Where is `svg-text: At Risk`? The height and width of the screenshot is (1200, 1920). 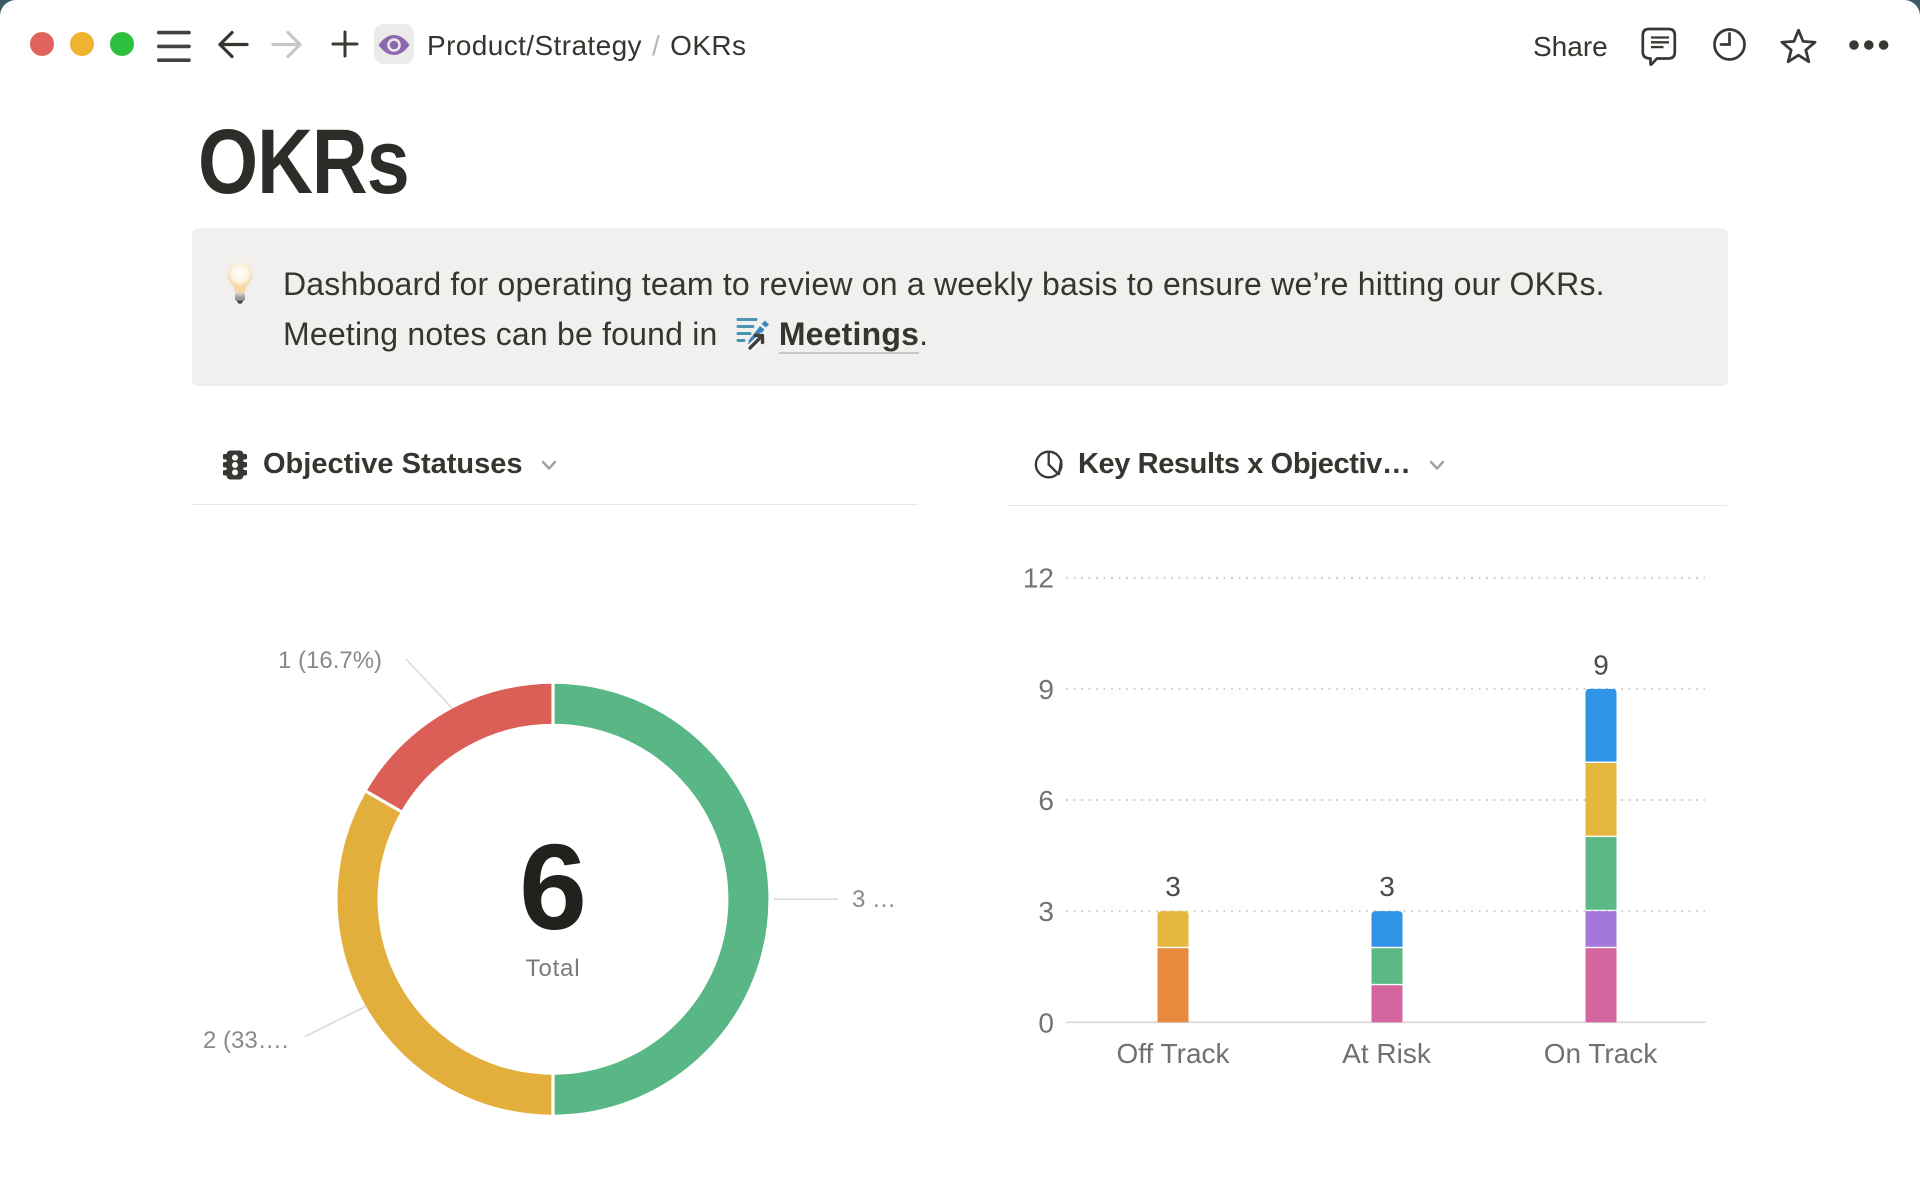 svg-text: At Risk is located at coordinates (1387, 1053).